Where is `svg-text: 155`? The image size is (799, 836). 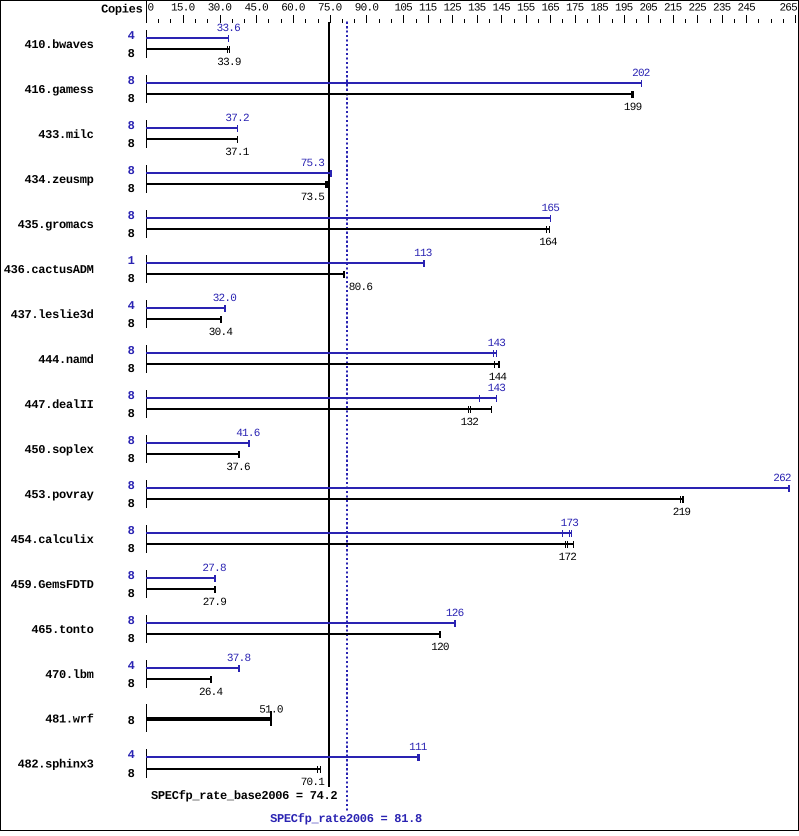 svg-text: 155 is located at coordinates (526, 8).